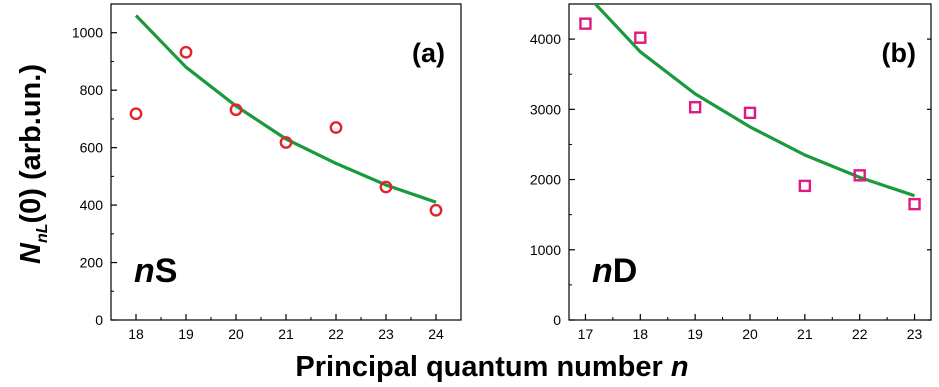  I want to click on x-axis-title: Principal quantum number n, so click(491, 367).